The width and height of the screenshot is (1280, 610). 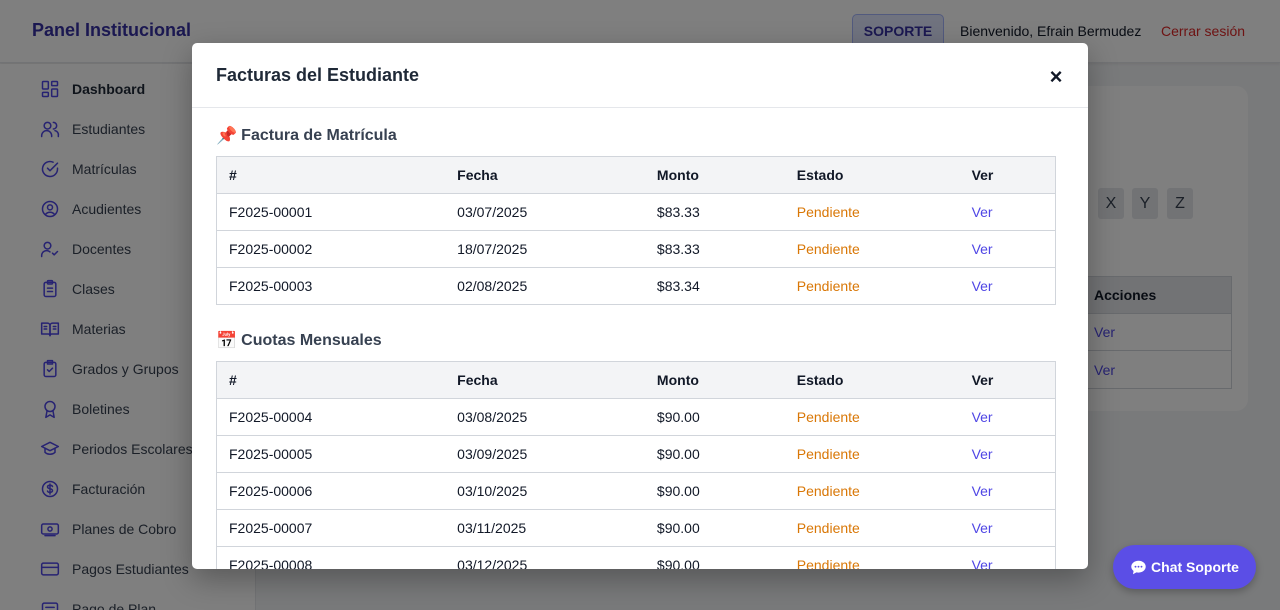 I want to click on invoice-date: 03/09/2025, so click(x=545, y=454).